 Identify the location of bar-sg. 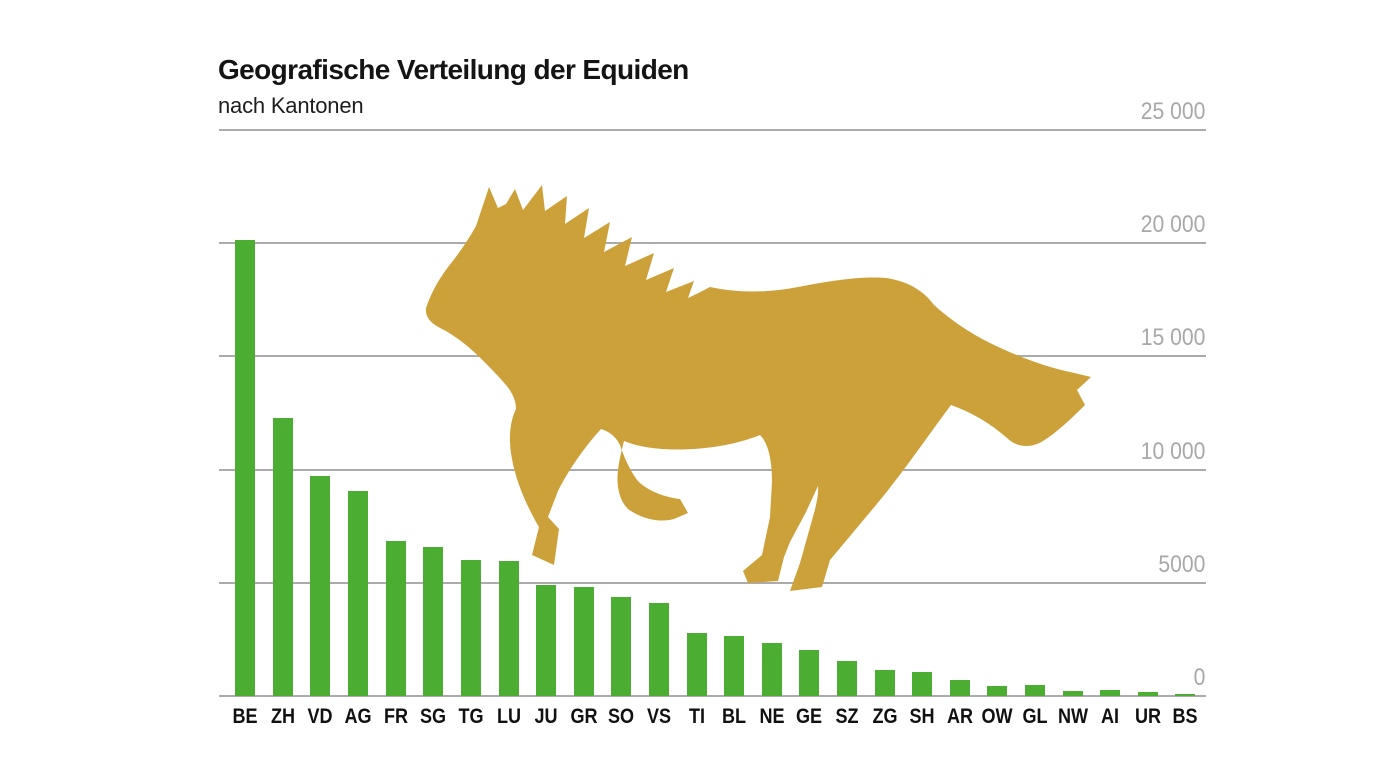
(433, 621).